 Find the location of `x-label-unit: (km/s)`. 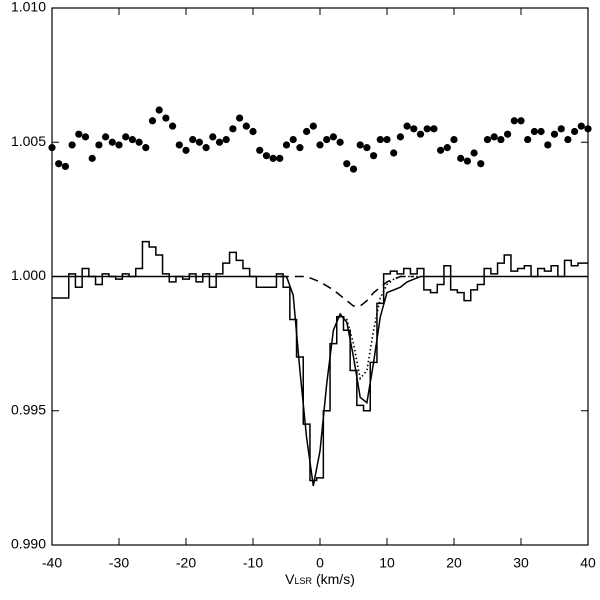

x-label-unit: (km/s) is located at coordinates (335, 579).